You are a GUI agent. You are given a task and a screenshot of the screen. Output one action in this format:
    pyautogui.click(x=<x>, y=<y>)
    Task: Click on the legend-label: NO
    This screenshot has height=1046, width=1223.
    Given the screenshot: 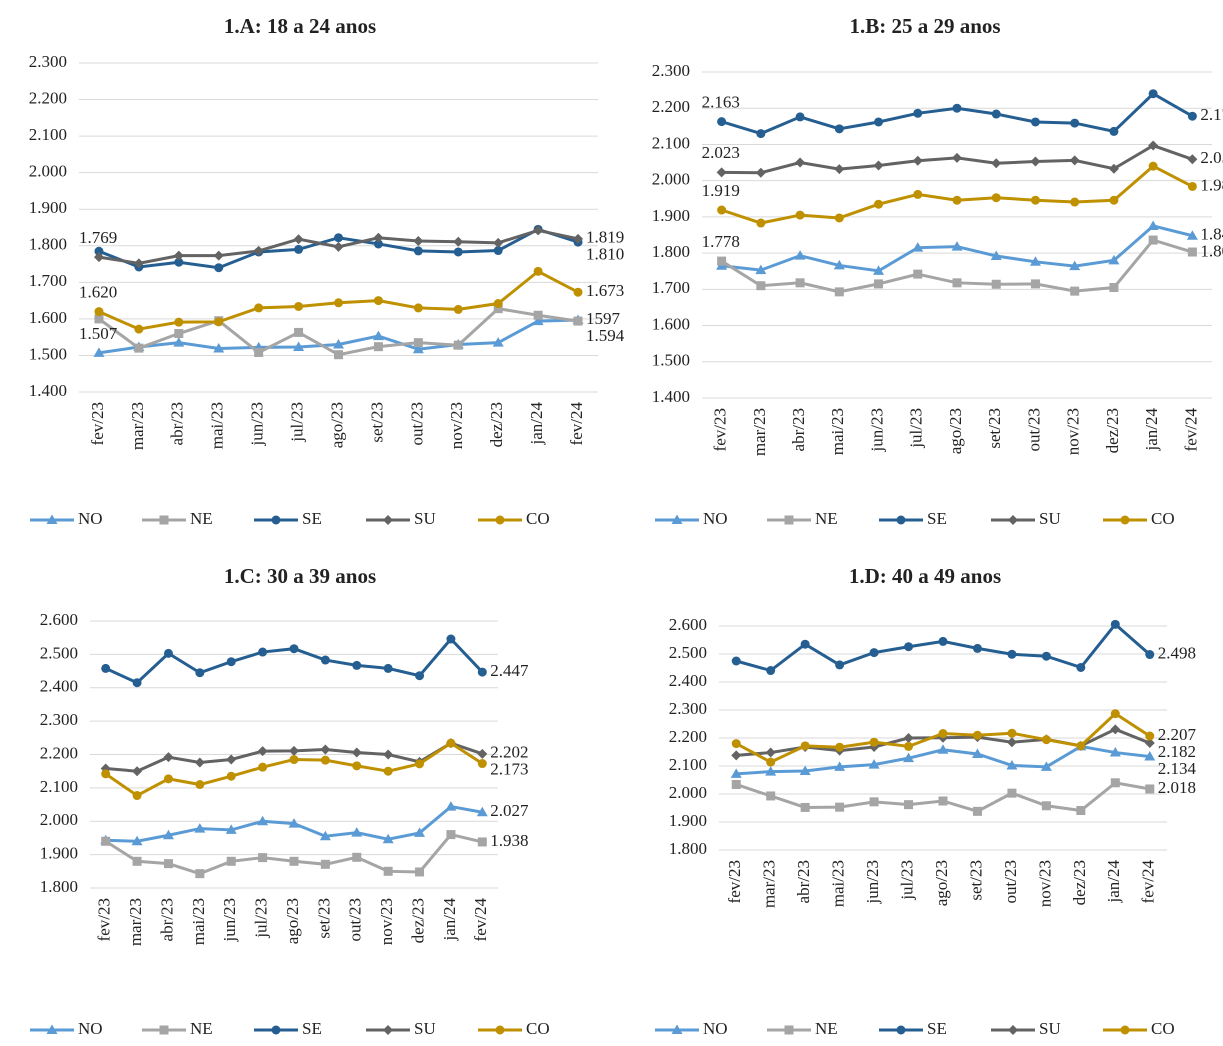 What is the action you would take?
    pyautogui.click(x=715, y=518)
    